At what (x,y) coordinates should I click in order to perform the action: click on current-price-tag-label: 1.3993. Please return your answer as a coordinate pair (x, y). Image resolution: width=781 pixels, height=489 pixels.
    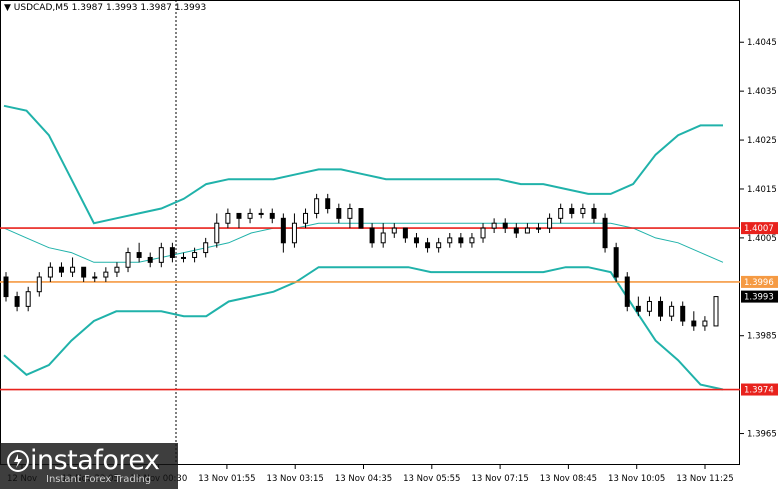
    Looking at the image, I should click on (759, 298).